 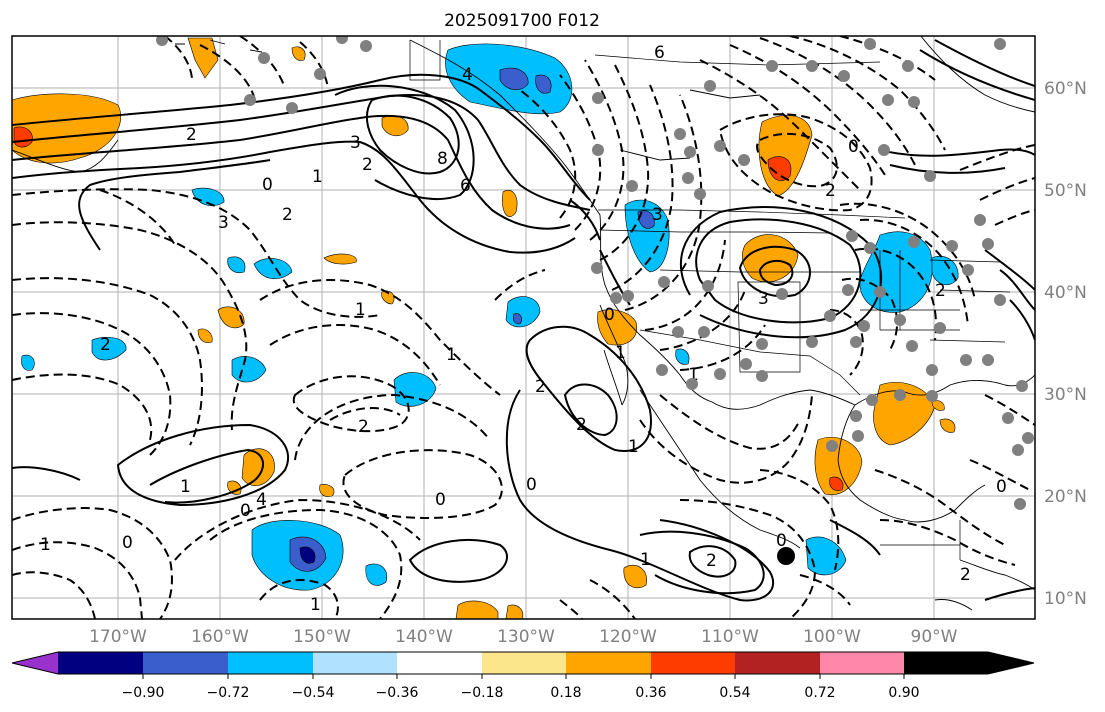 What do you see at coordinates (424, 637) in the screenshot?
I see `lon-label: 140°W` at bounding box center [424, 637].